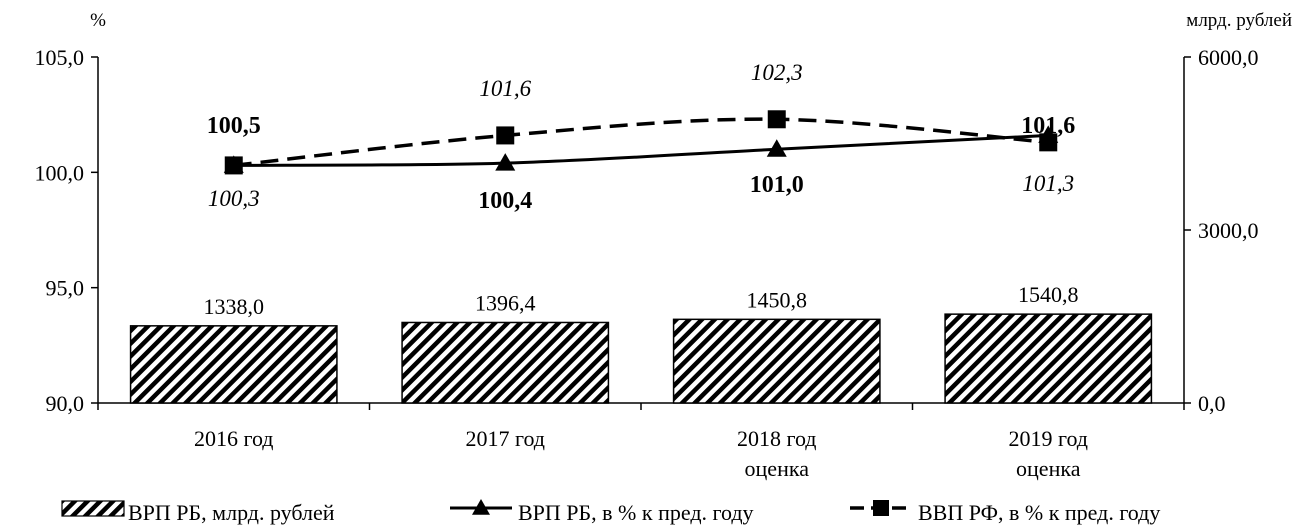 The width and height of the screenshot is (1299, 528). I want to click on legend-vvp-rf-label: ВВП РФ, в % к пред. году, so click(1039, 512).